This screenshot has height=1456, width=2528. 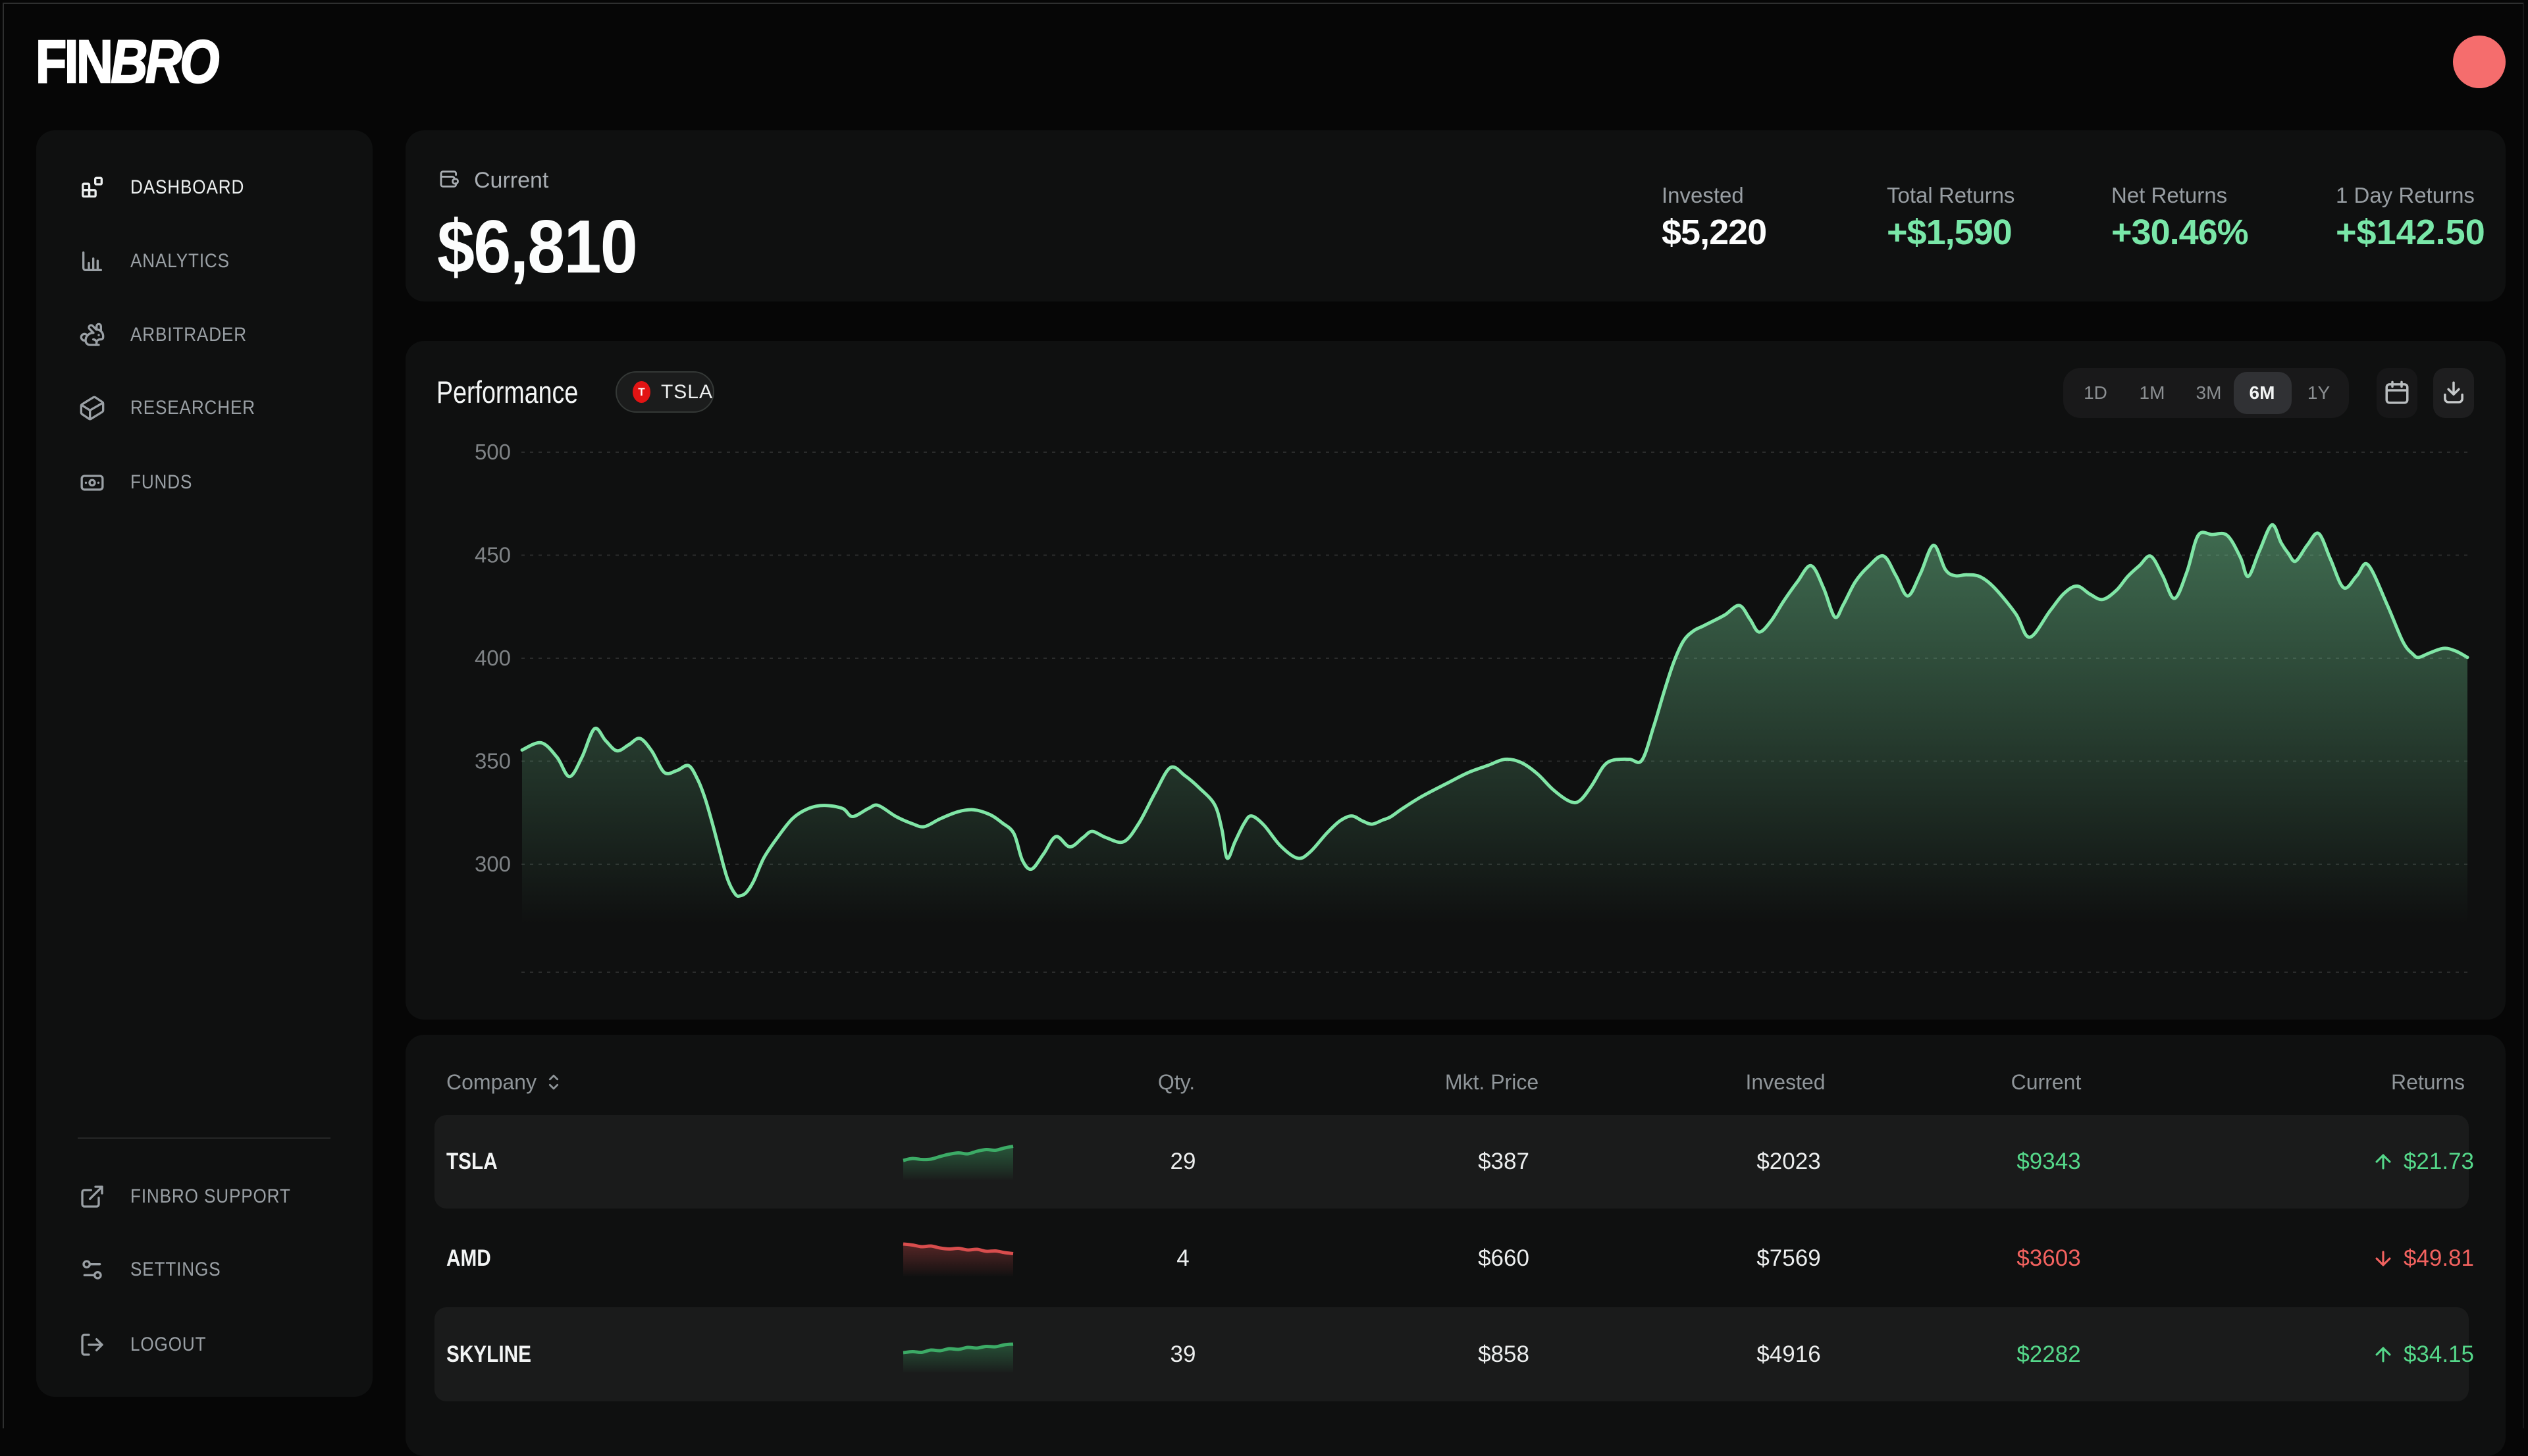 What do you see at coordinates (493, 555) in the screenshot?
I see `svg-text: 450` at bounding box center [493, 555].